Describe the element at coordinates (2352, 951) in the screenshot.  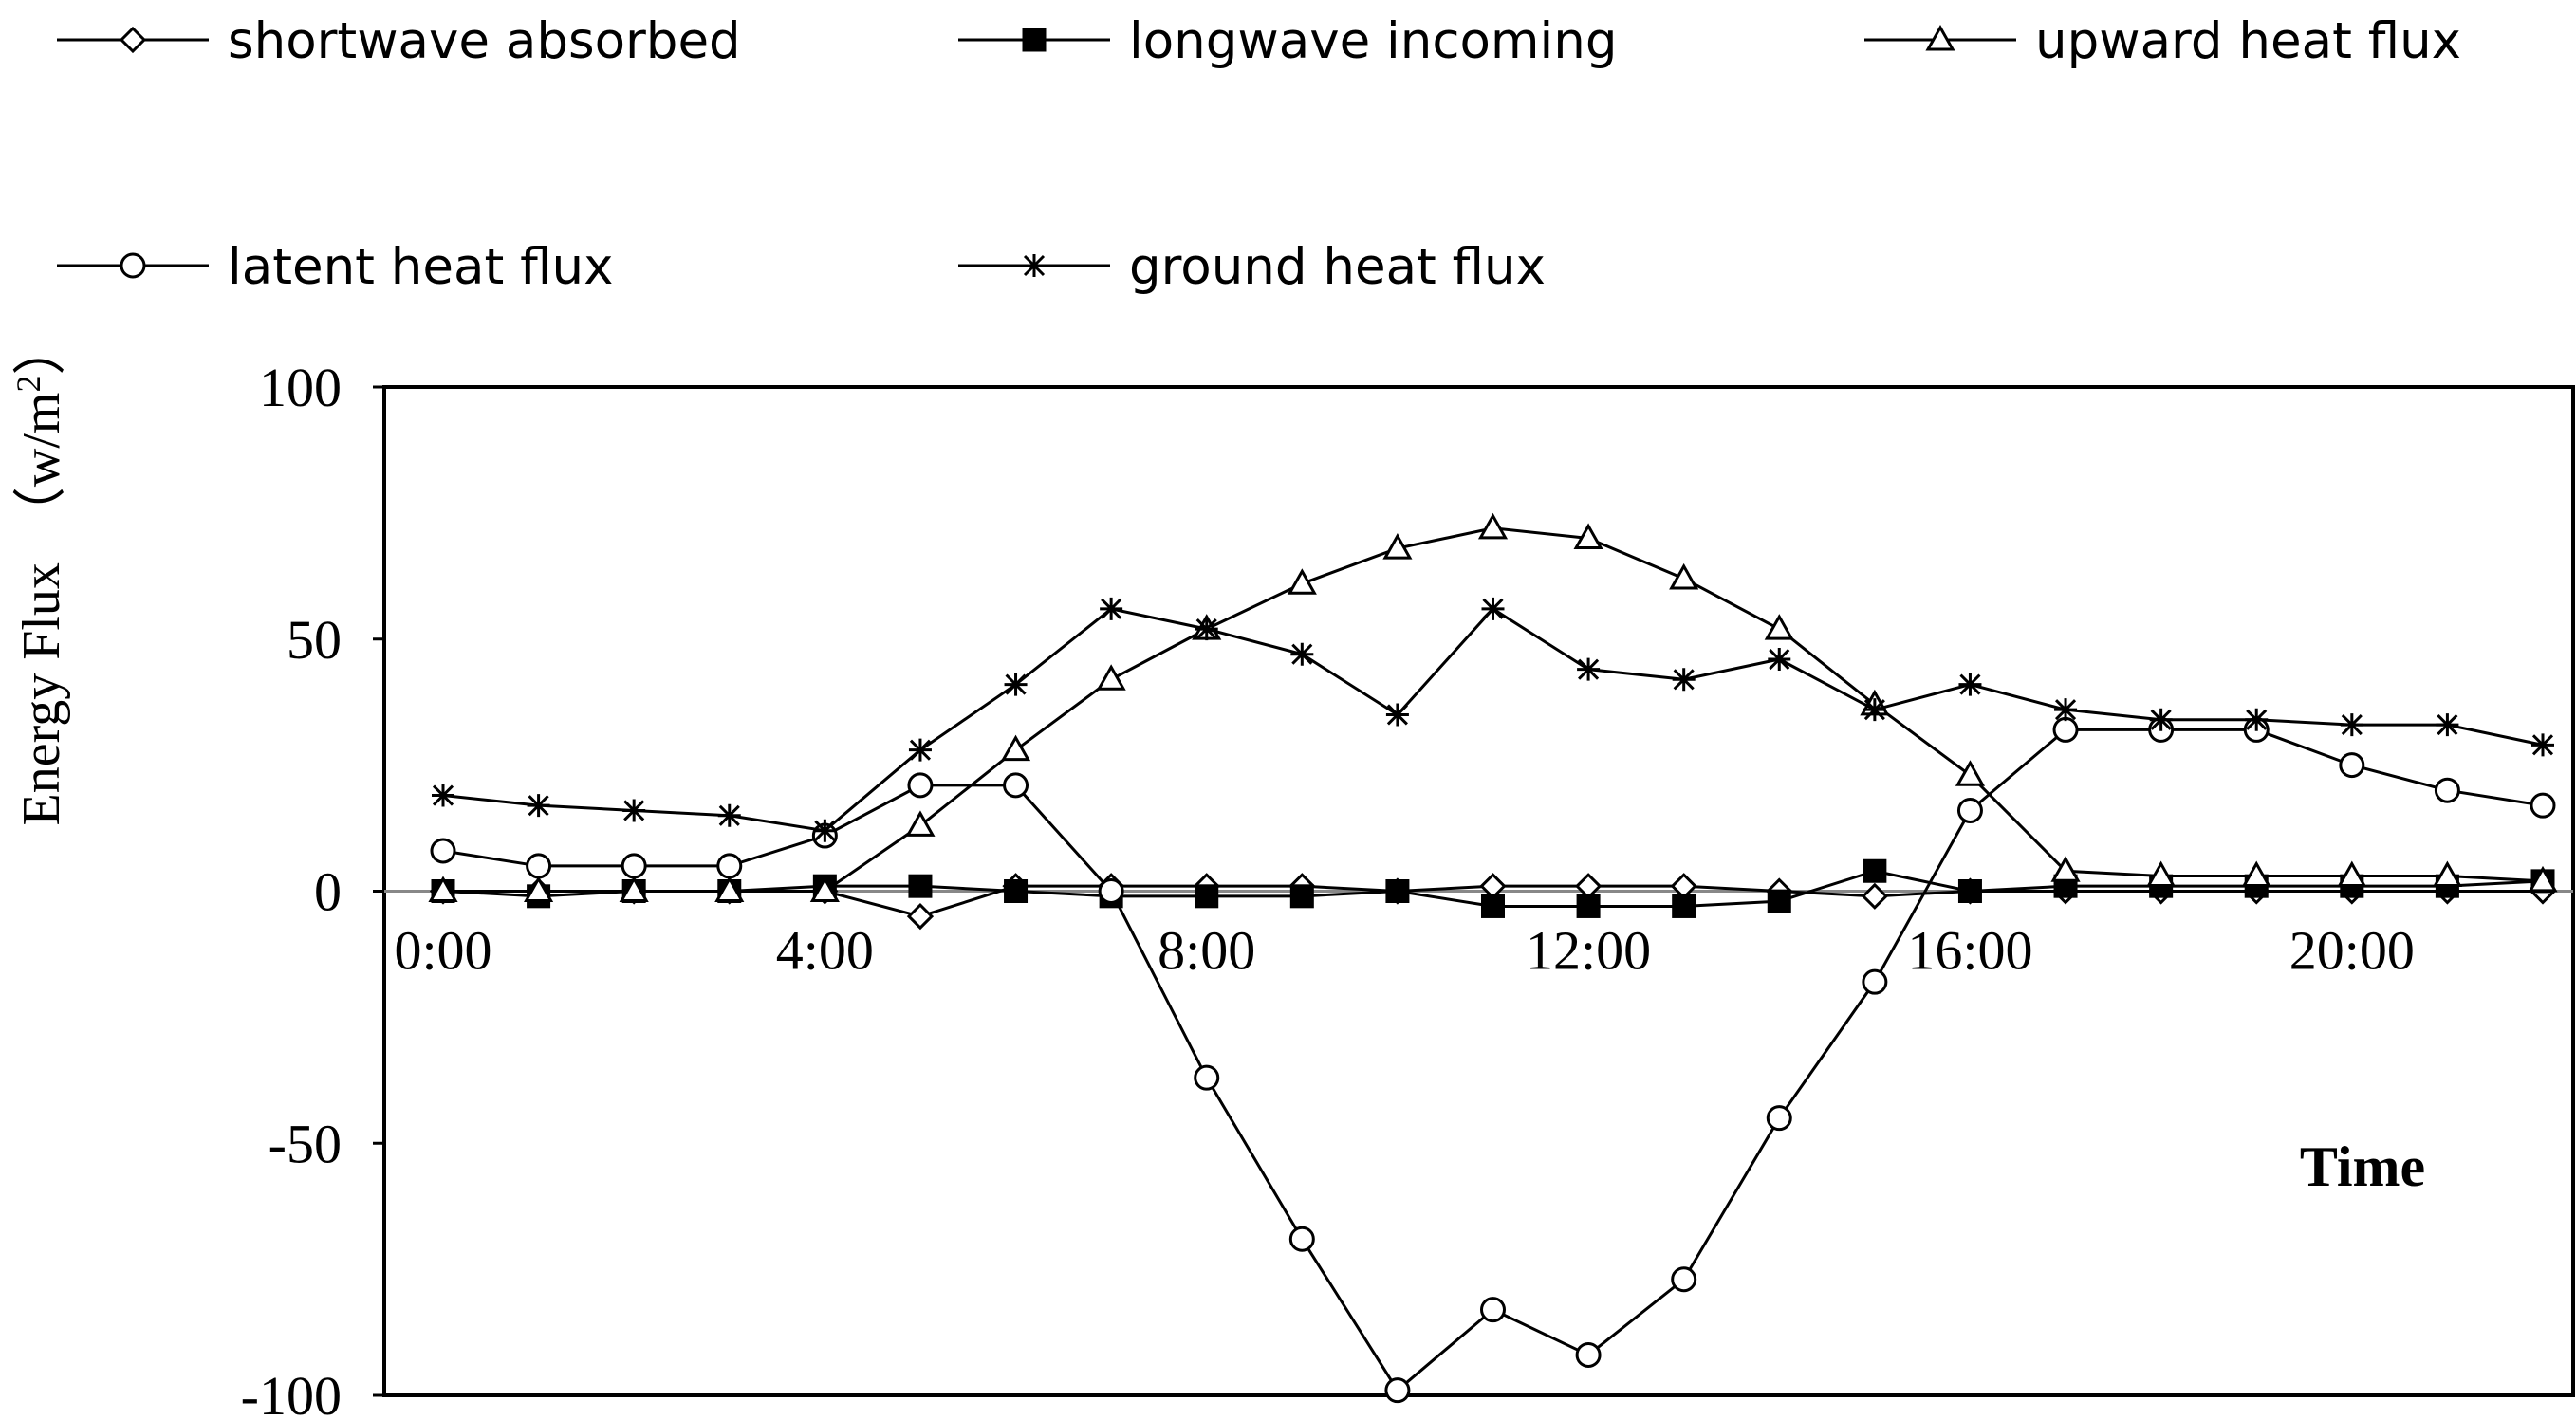
I see `x-tick-label: 20:00` at that location.